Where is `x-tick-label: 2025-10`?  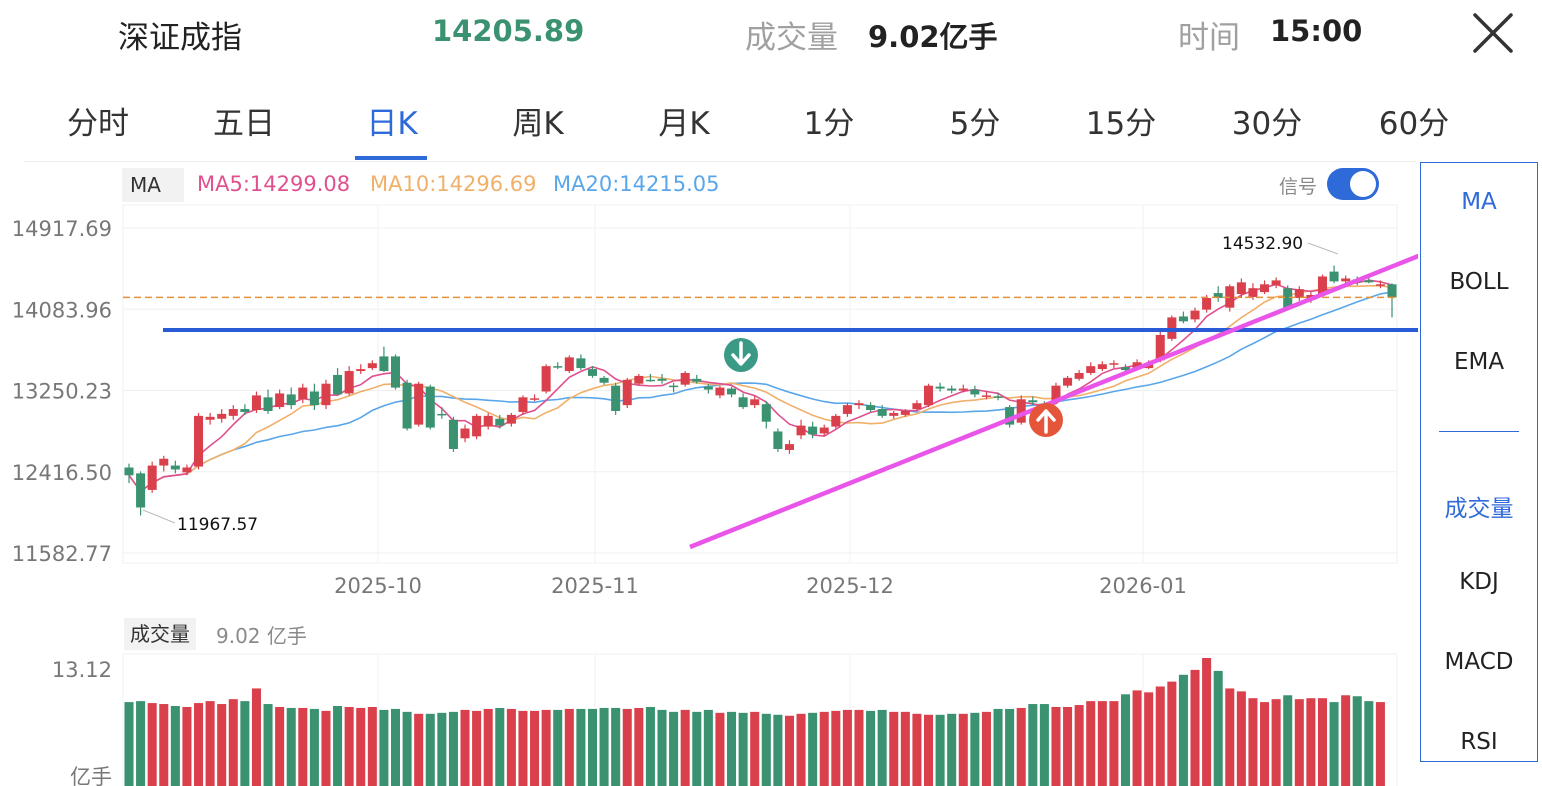 x-tick-label: 2025-10 is located at coordinates (378, 586).